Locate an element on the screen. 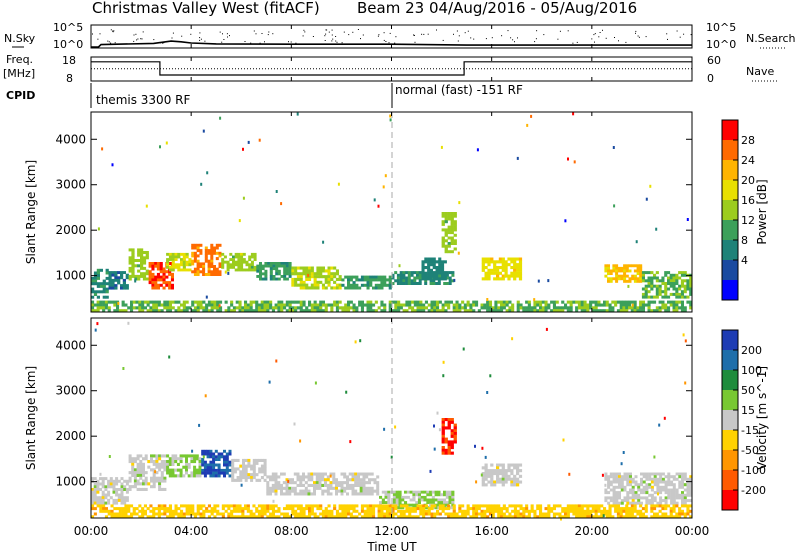 This screenshot has height=554, width=800. colorbar-segment is located at coordinates (730, 210).